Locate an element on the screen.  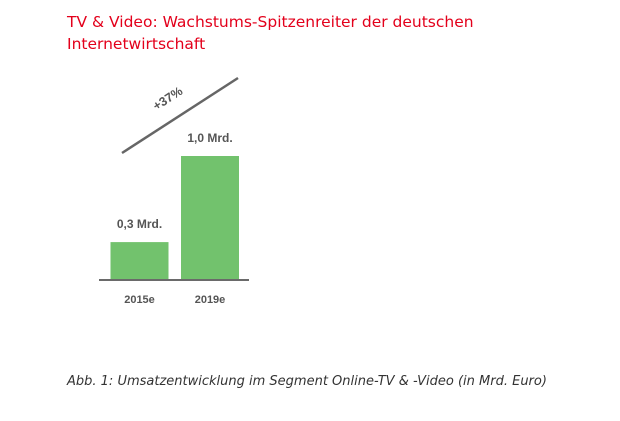
bar-2015e is located at coordinates (139, 260).